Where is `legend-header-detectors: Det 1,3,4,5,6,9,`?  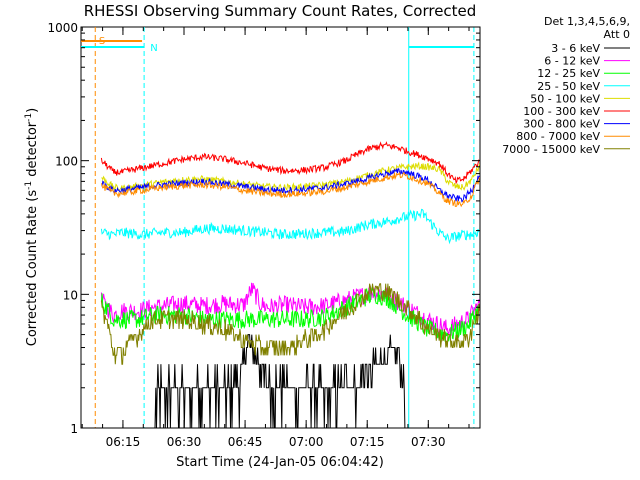 legend-header-detectors: Det 1,3,4,5,6,9, is located at coordinates (587, 21).